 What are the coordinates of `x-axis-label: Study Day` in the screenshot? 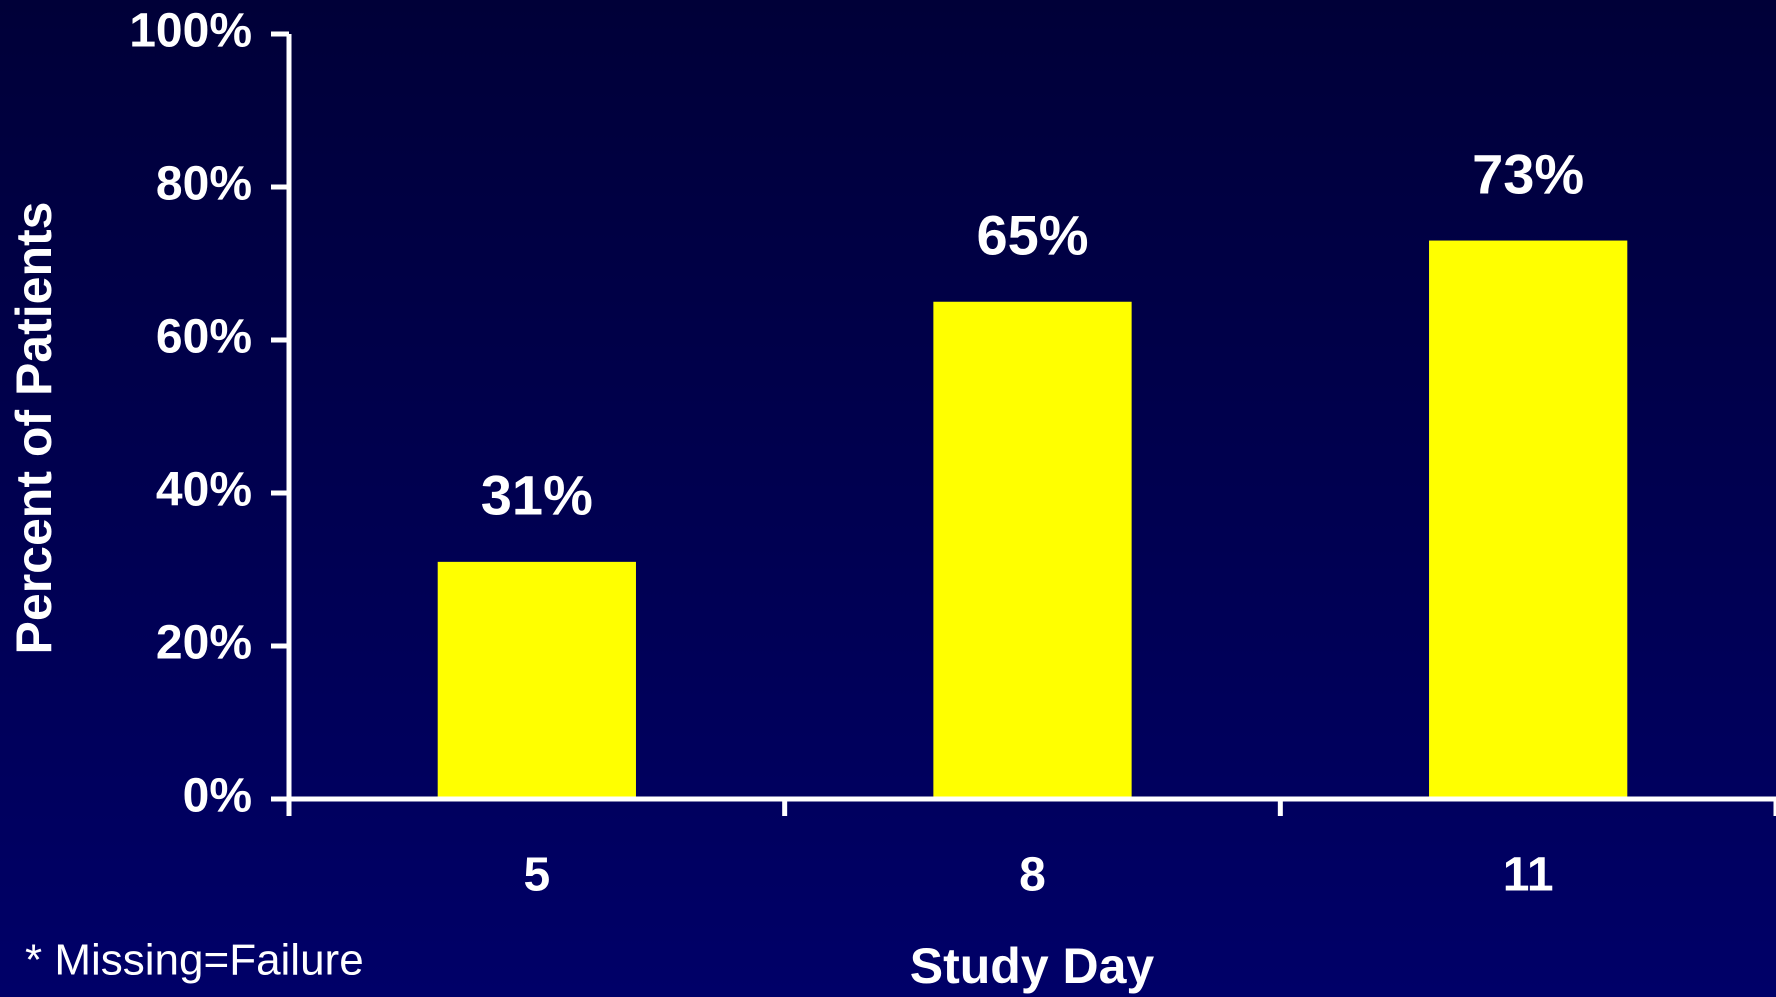 It's located at (1032, 966).